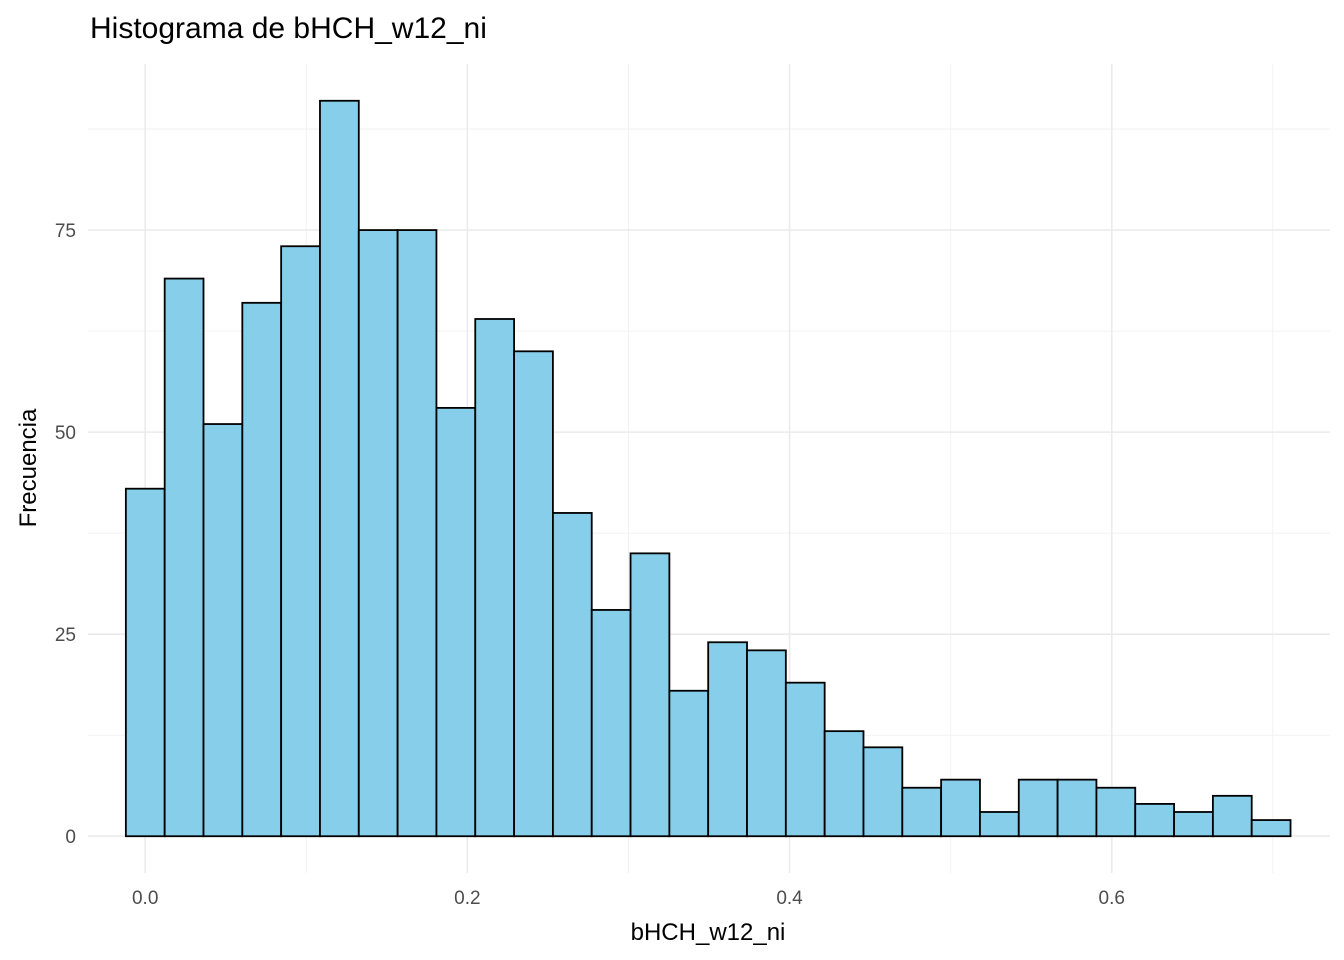 Image resolution: width=1344 pixels, height=960 pixels. Describe the element at coordinates (789, 898) in the screenshot. I see `x-tick-label: 0.4` at that location.